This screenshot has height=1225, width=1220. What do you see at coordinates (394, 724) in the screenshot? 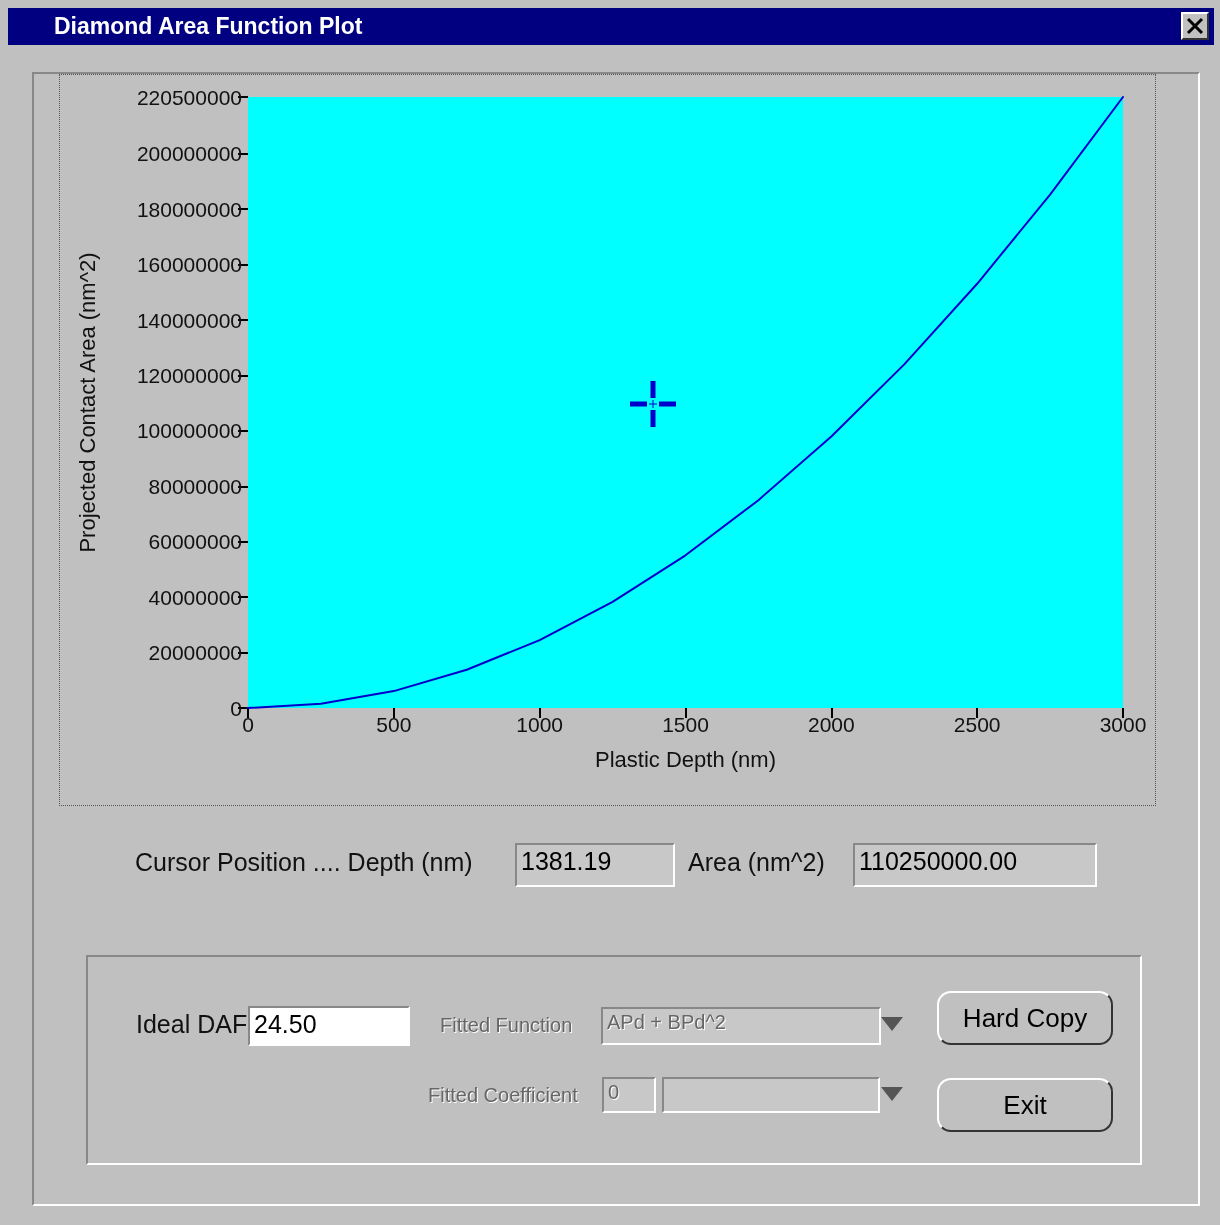
I see `x-tick-label: 500` at bounding box center [394, 724].